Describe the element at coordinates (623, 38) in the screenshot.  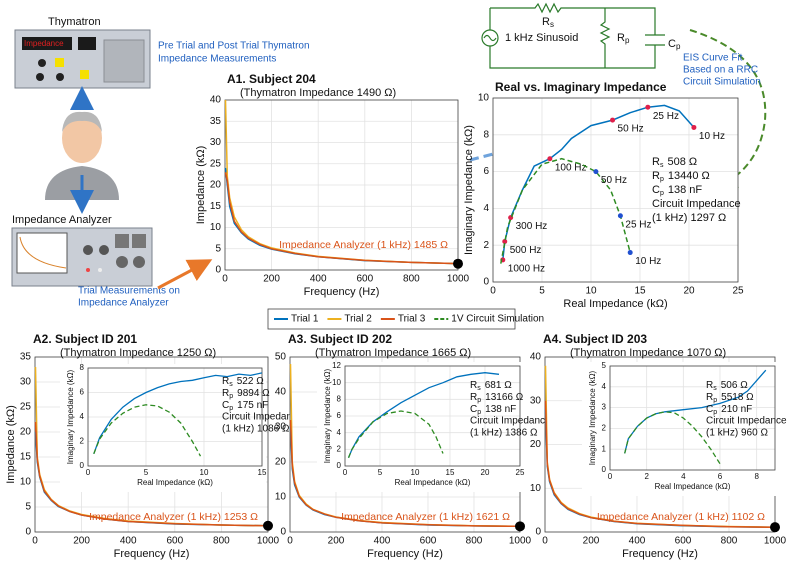
I see `circuit-rp: Rp` at that location.